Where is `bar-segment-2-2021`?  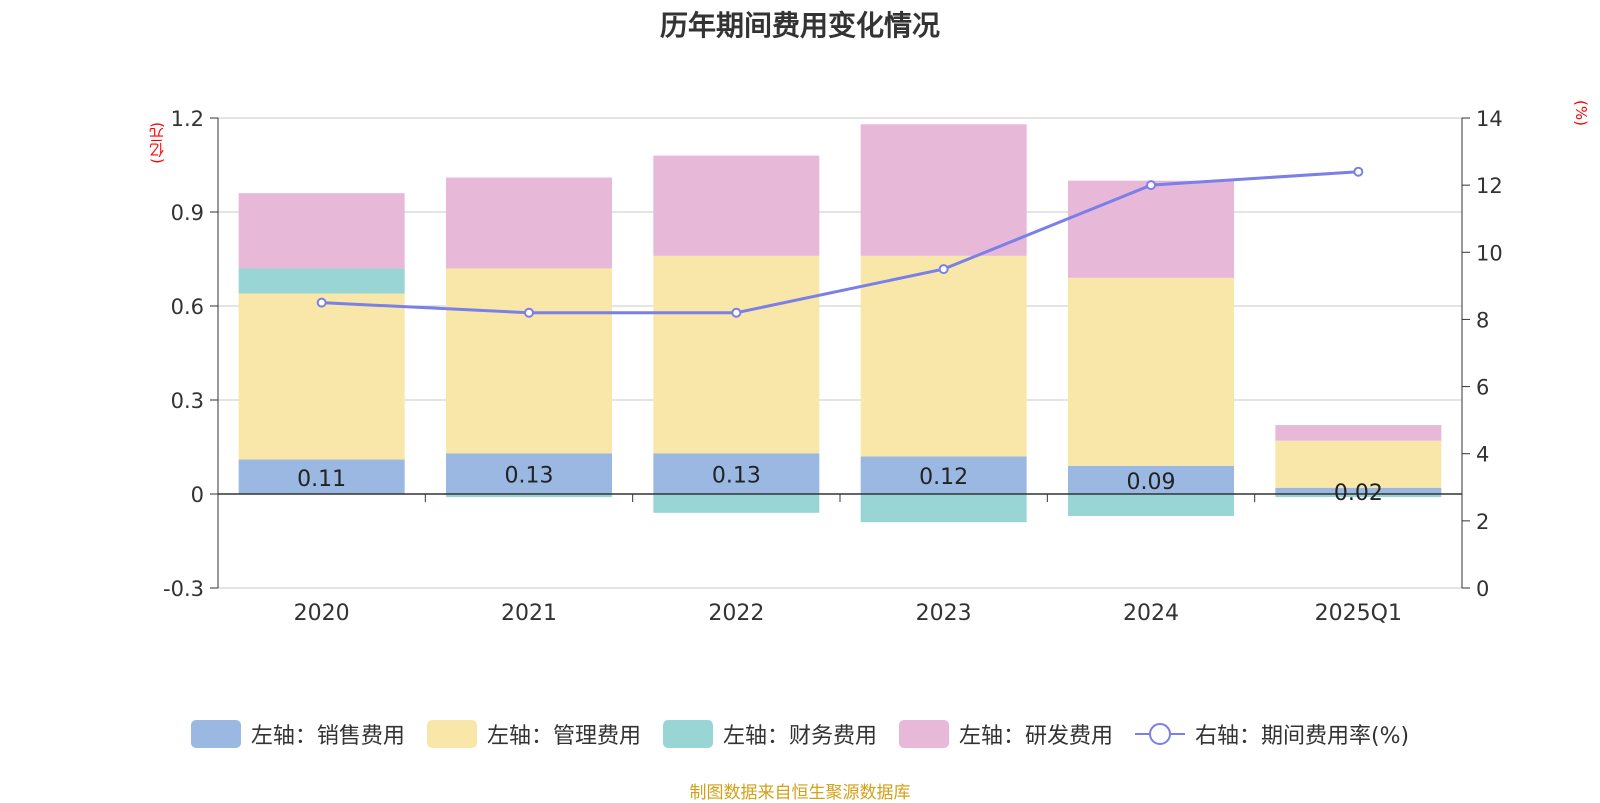 bar-segment-2-2021 is located at coordinates (529, 496).